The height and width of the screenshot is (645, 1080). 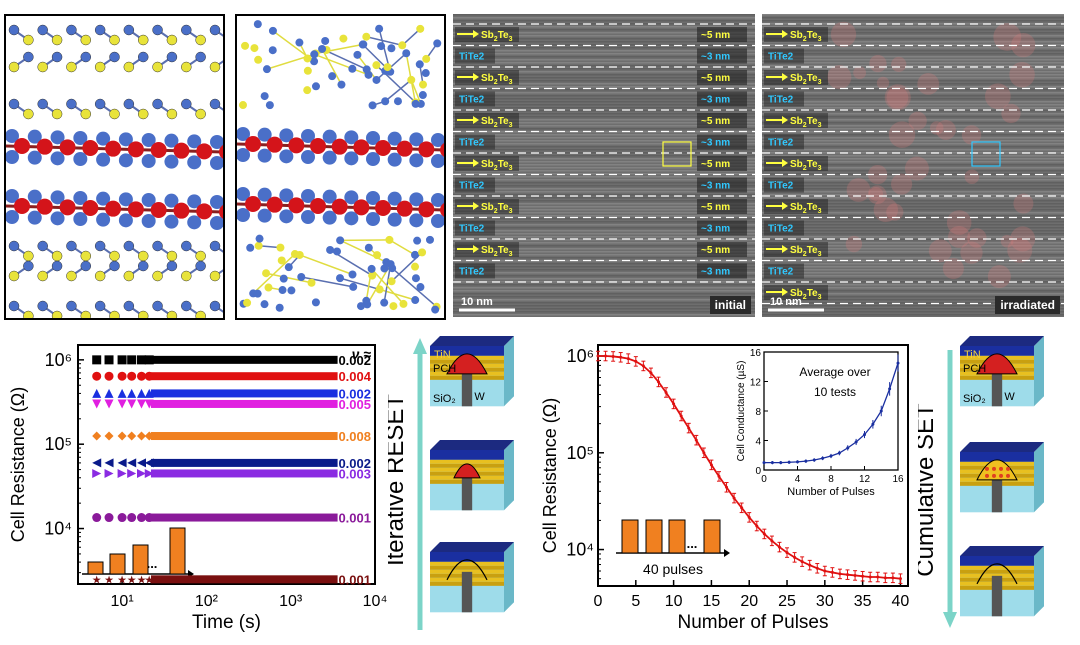 I want to click on y-axis-label: Cell Resistance (Ω), so click(x=18, y=465).